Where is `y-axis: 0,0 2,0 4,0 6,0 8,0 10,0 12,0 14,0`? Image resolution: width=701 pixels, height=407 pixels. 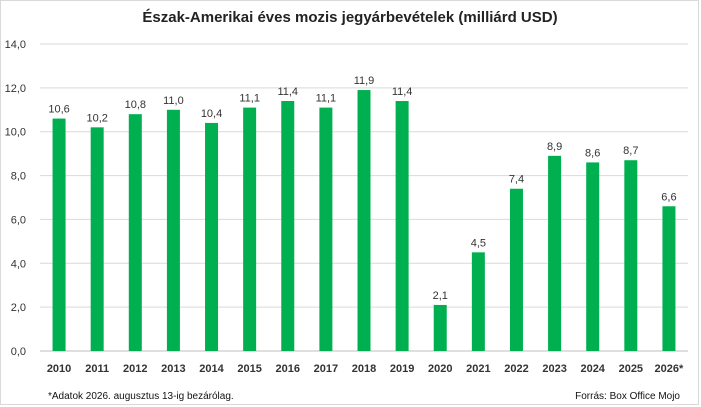 y-axis: 0,0 2,0 4,0 6,0 8,0 10,0 12,0 14,0 is located at coordinates (15, 198).